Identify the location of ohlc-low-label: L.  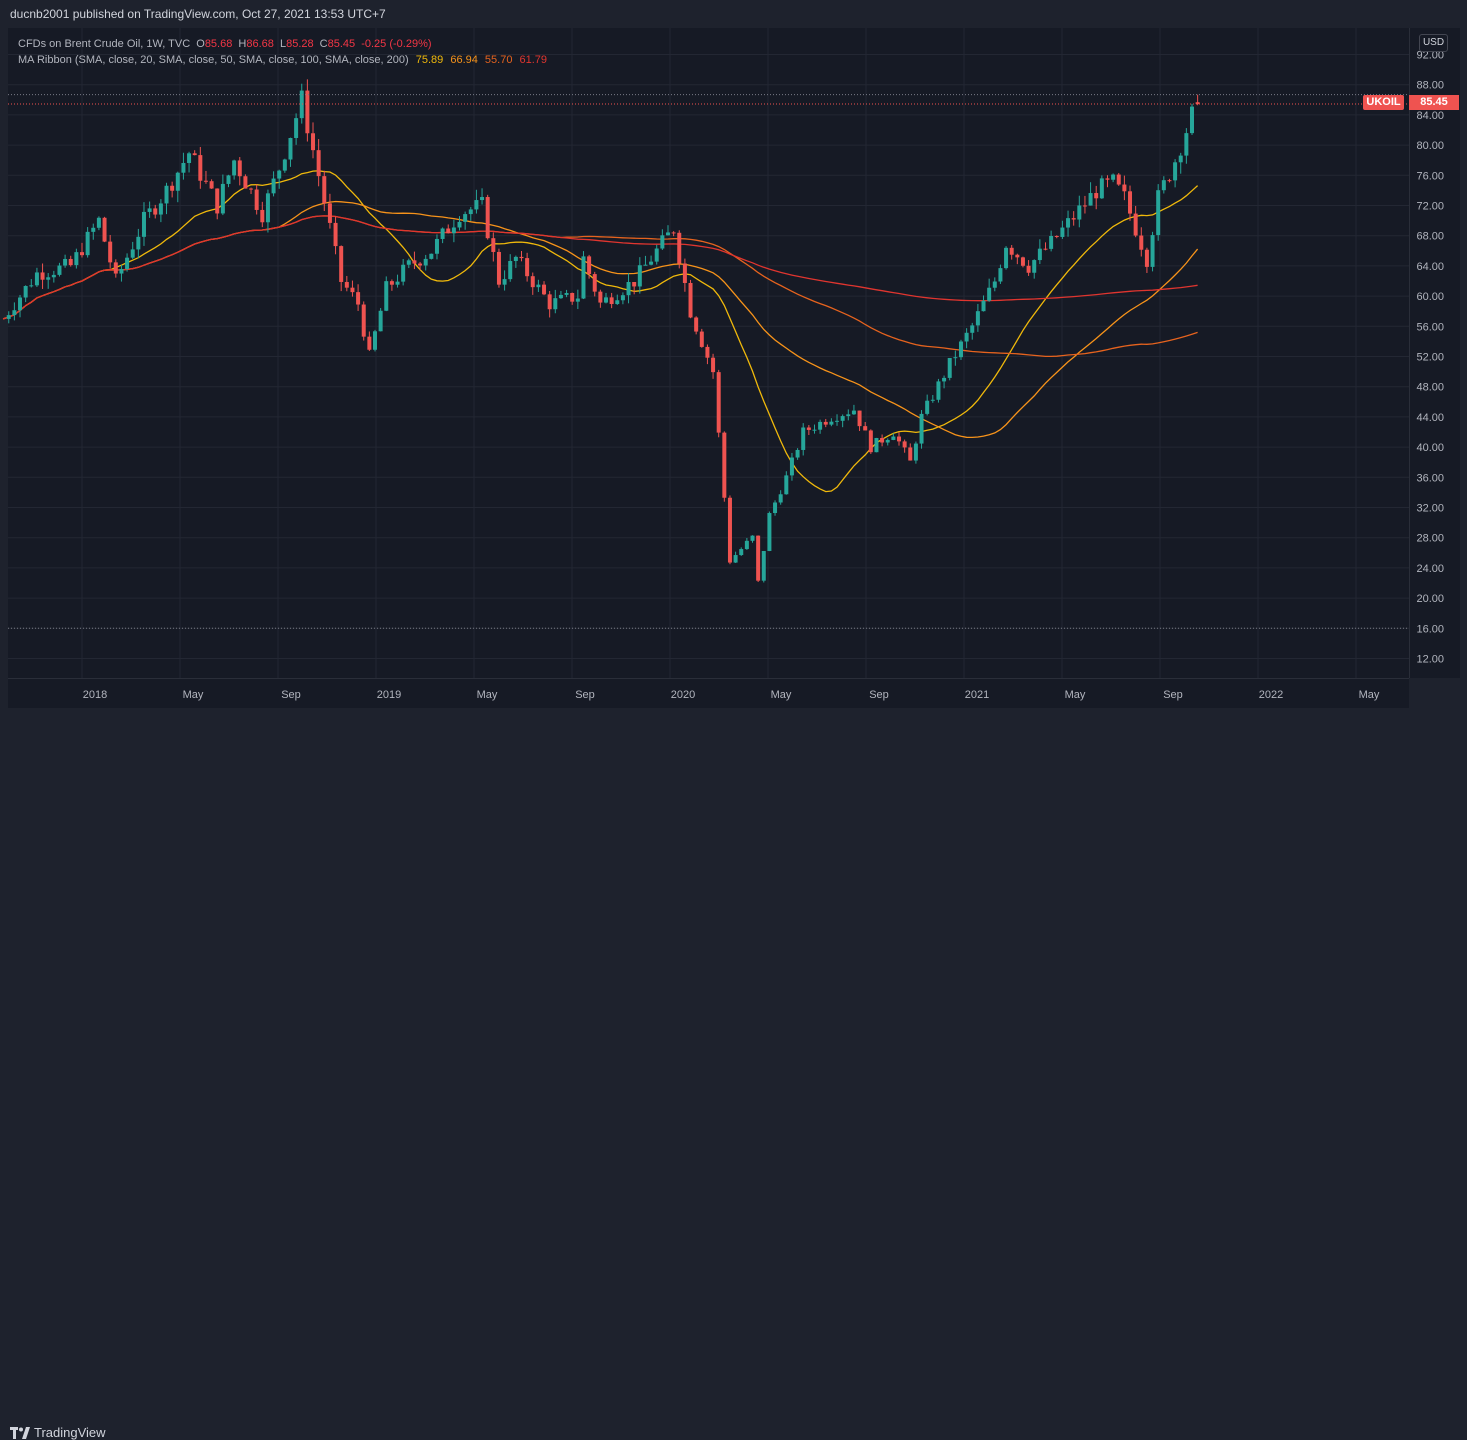
(283, 44).